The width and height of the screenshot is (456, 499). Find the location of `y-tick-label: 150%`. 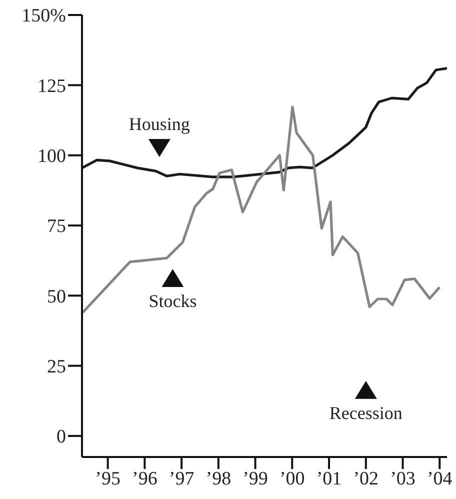

y-tick-label: 150% is located at coordinates (44, 16).